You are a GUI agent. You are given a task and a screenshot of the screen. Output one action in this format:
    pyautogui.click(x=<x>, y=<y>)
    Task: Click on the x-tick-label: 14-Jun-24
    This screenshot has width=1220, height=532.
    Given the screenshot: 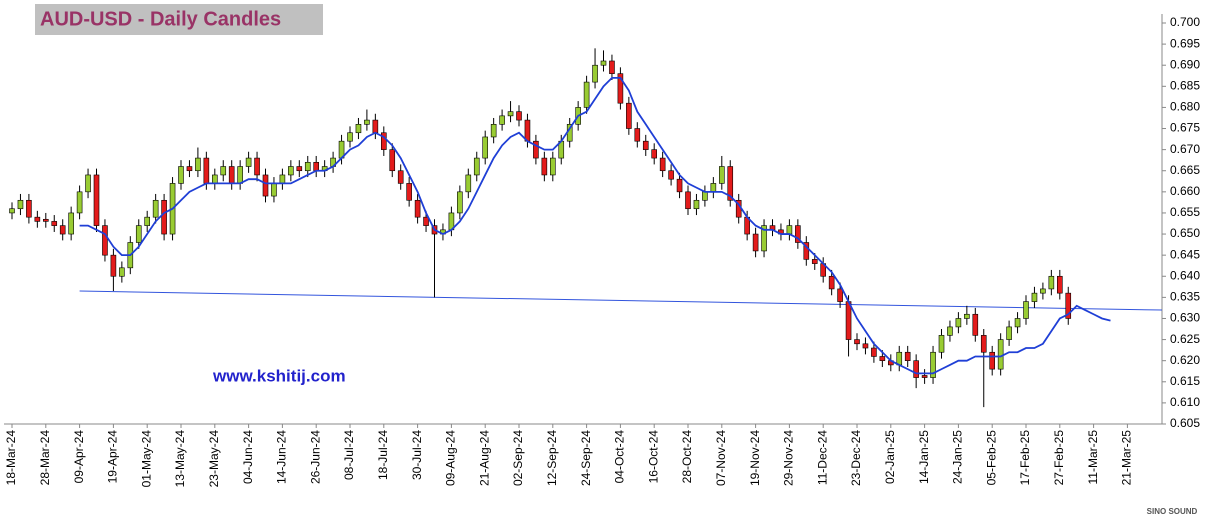 What is the action you would take?
    pyautogui.click(x=282, y=457)
    